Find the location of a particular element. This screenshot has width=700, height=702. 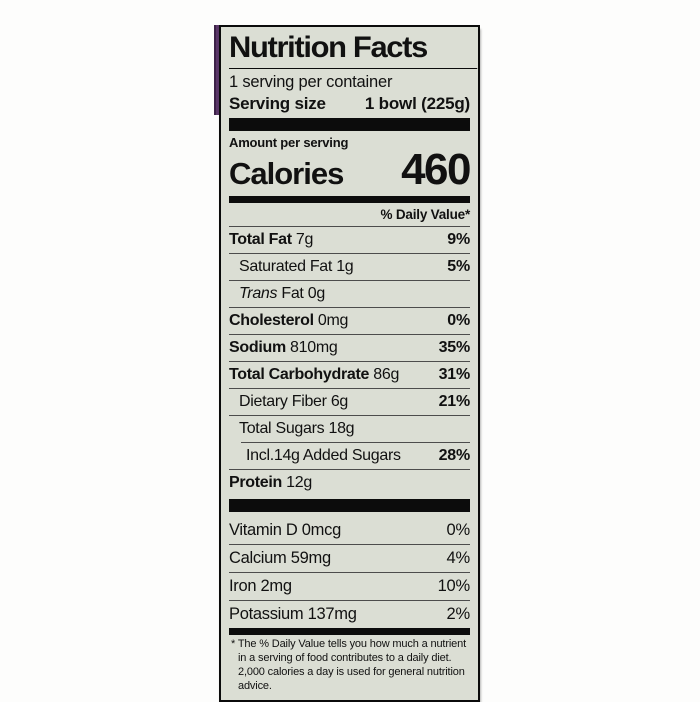

row-iron: Iron 2mg 10% is located at coordinates (349, 586).